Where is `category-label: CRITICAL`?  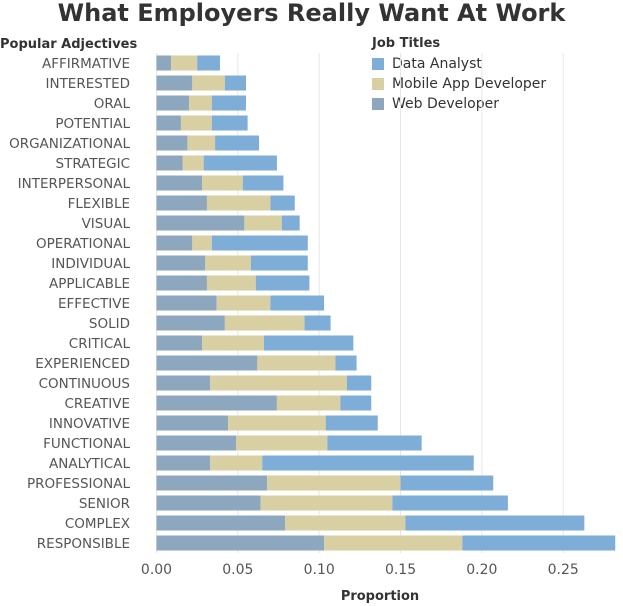 category-label: CRITICAL is located at coordinates (100, 344).